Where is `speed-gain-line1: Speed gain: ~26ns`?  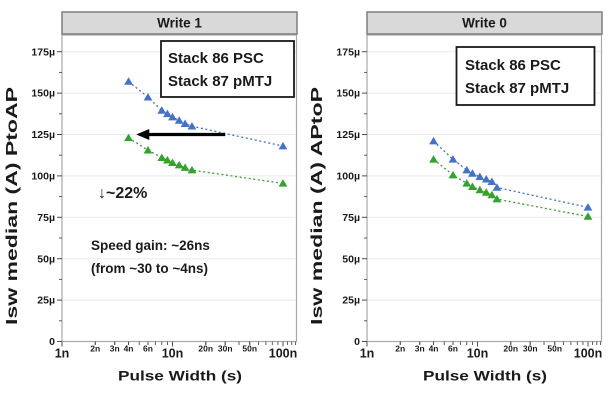
speed-gain-line1: Speed gain: ~26ns is located at coordinates (150, 245).